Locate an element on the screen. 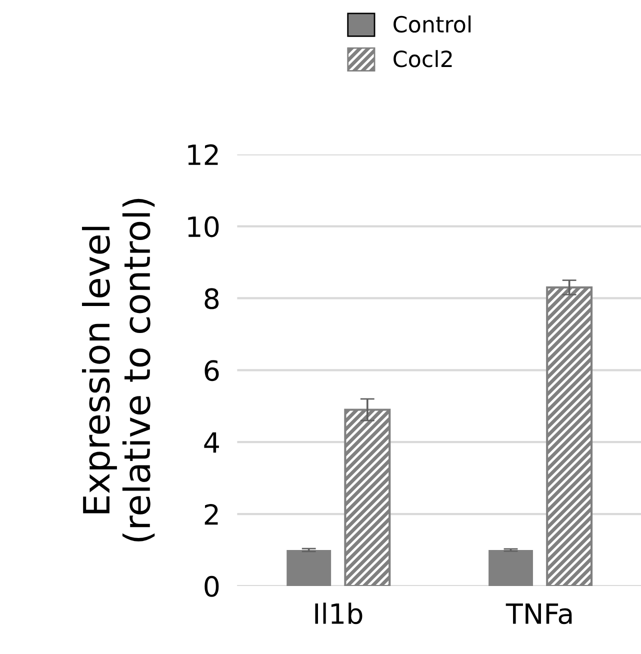 This screenshot has height=654, width=641. y-tick-label: 10 is located at coordinates (203, 227).